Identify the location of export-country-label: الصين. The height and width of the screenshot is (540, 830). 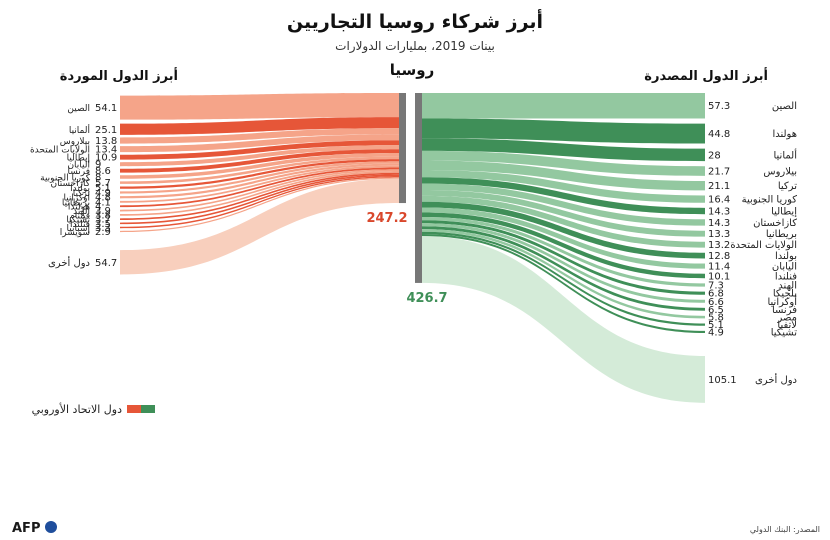
(784, 106).